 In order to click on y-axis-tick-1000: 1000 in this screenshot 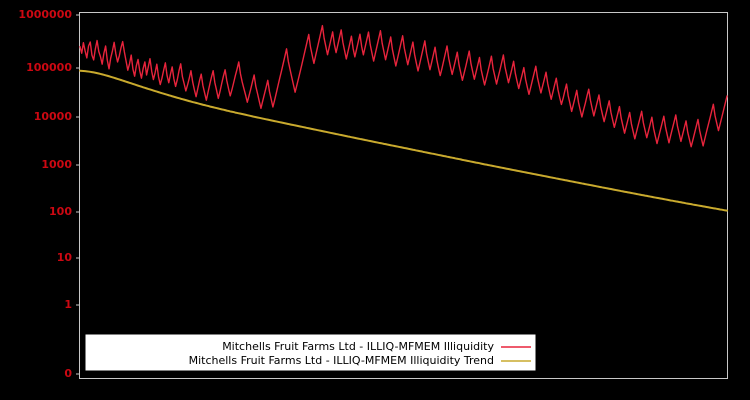, I will do `click(56, 164)`.